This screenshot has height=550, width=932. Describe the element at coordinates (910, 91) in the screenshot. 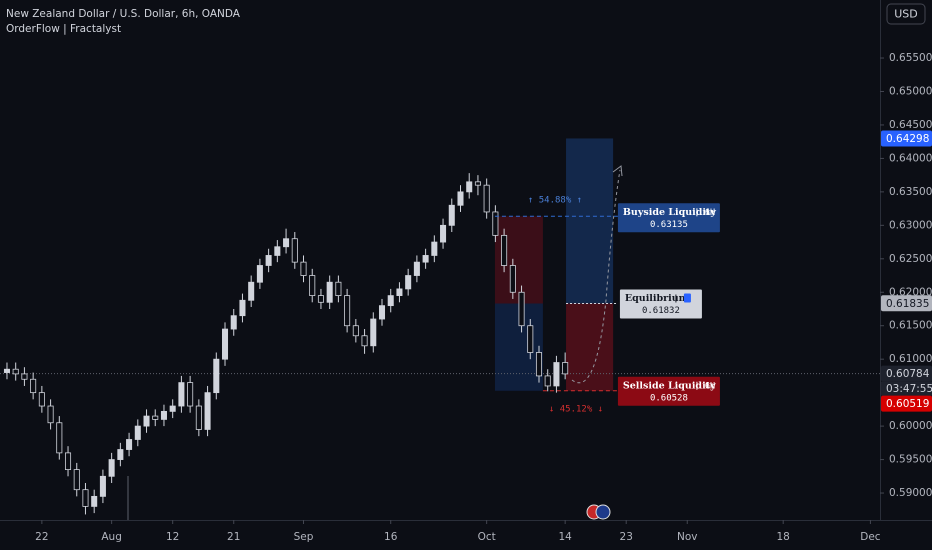

I see `y-tick-label: 0.65000` at that location.